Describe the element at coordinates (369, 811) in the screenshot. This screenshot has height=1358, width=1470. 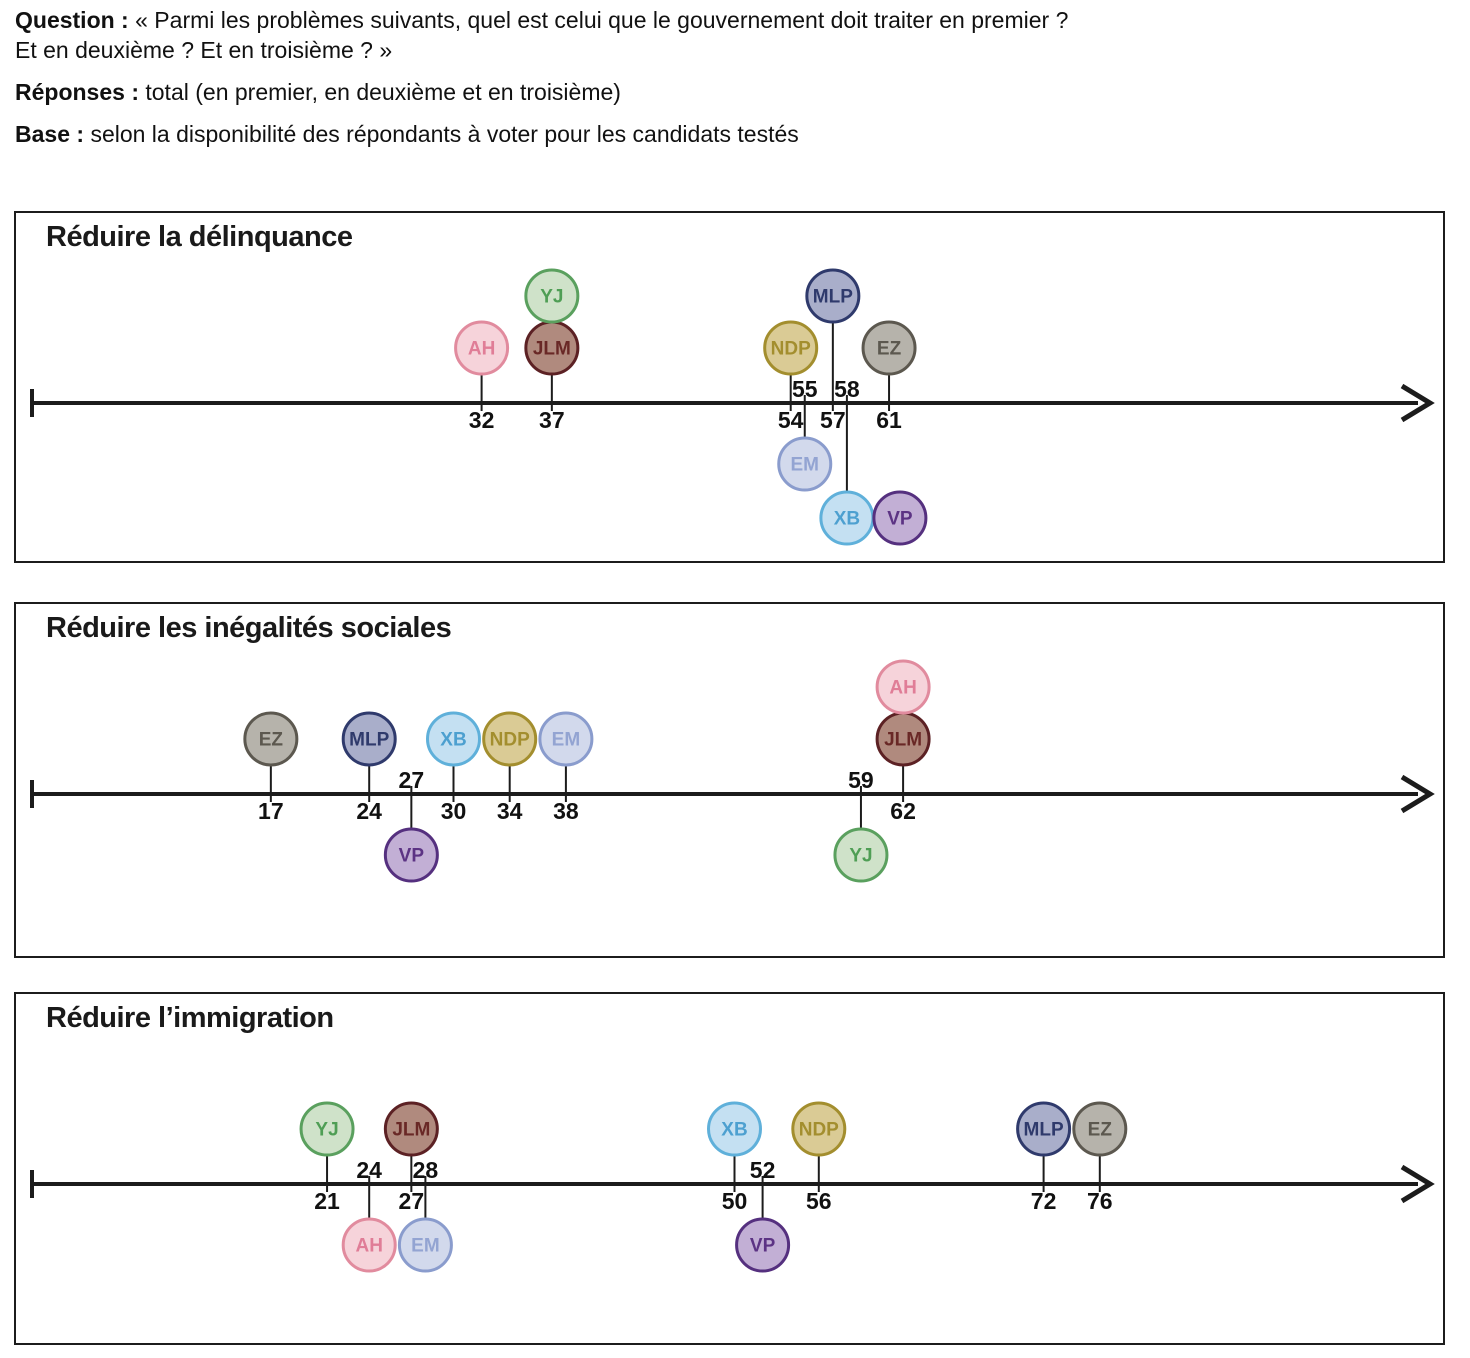
I see `tick-label-MLP: 24` at that location.